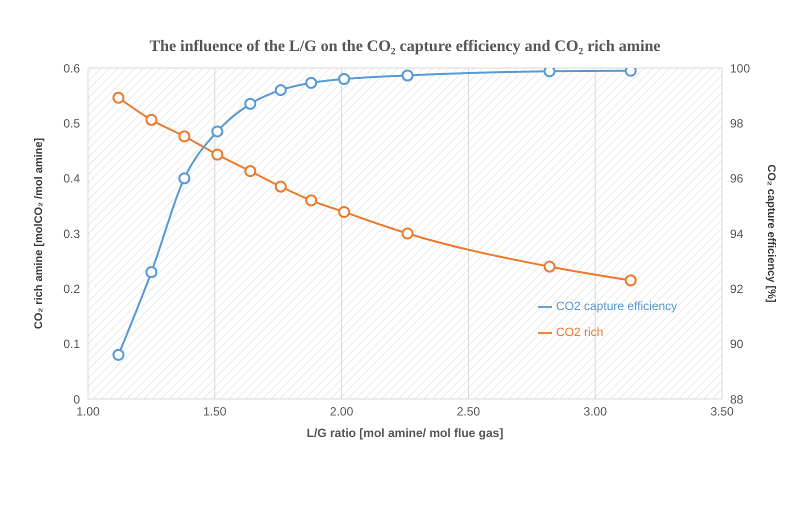 The image size is (810, 519). Describe the element at coordinates (405, 47) in the screenshot. I see `chart-title: The influence of the L/G on the CO₂ capture efficiency and CO₂ rich amine` at that location.